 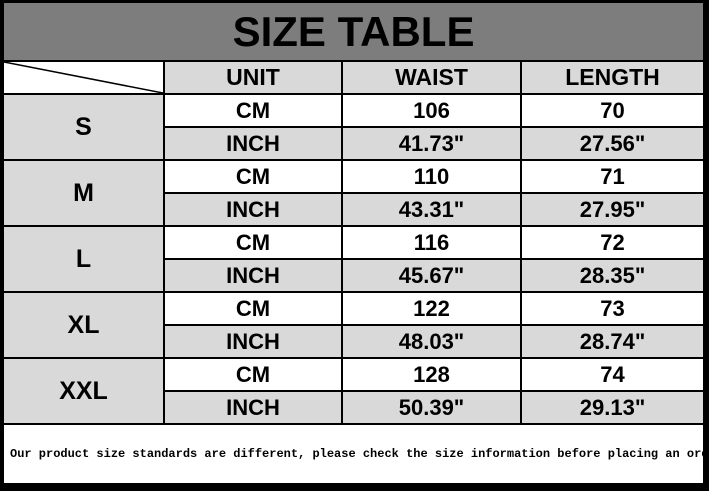 What do you see at coordinates (431, 176) in the screenshot?
I see `waist-cell: 110` at bounding box center [431, 176].